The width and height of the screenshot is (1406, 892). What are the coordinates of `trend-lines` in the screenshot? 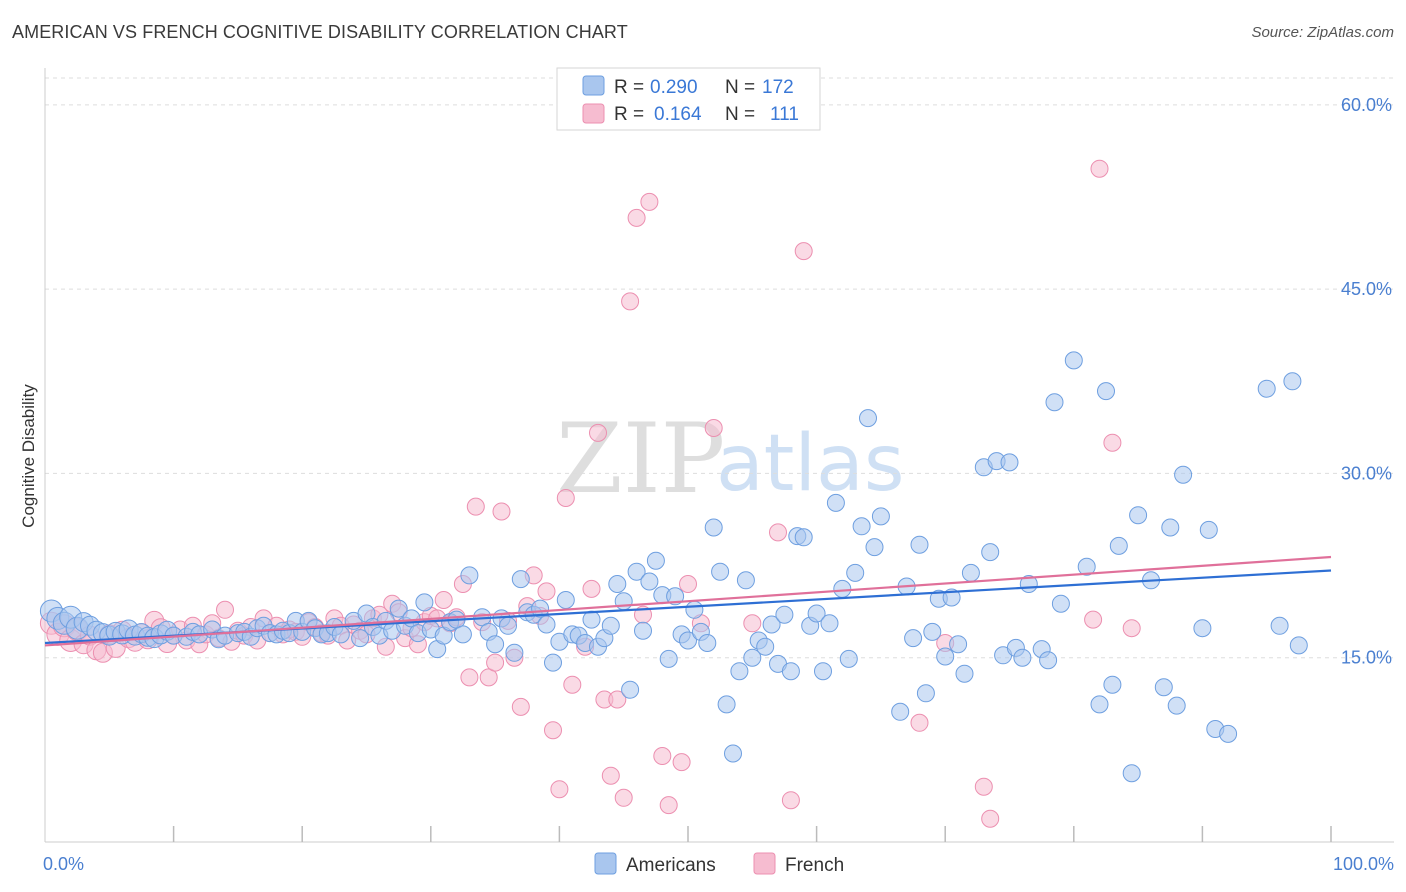 It's located at (688, 601).